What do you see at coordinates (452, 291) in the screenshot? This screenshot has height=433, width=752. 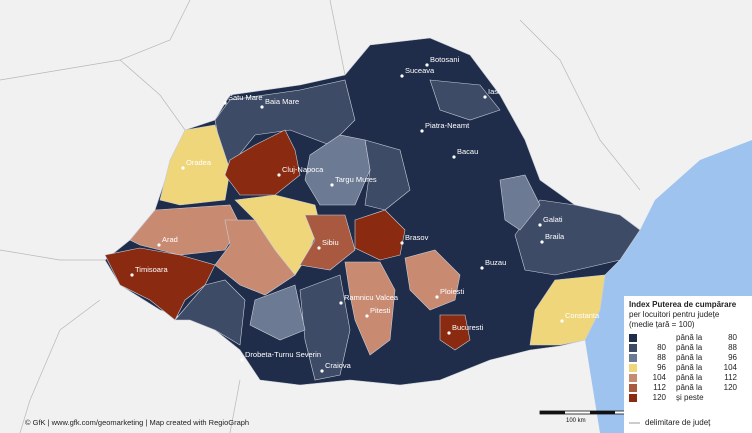 I see `city-label: Ploiesti` at bounding box center [452, 291].